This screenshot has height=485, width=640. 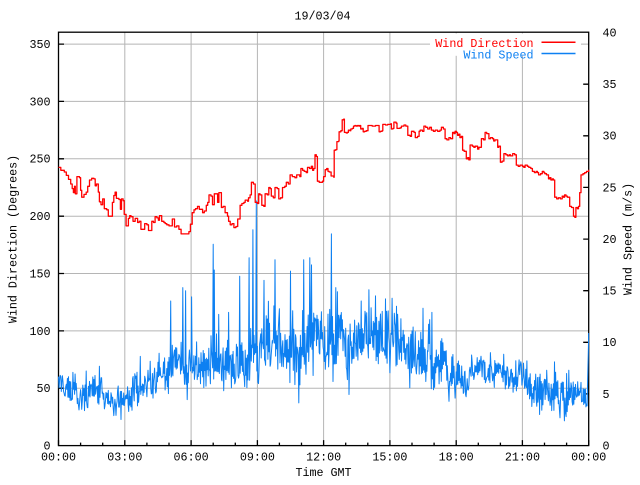 I want to click on svg-text: 20, so click(x=610, y=240).